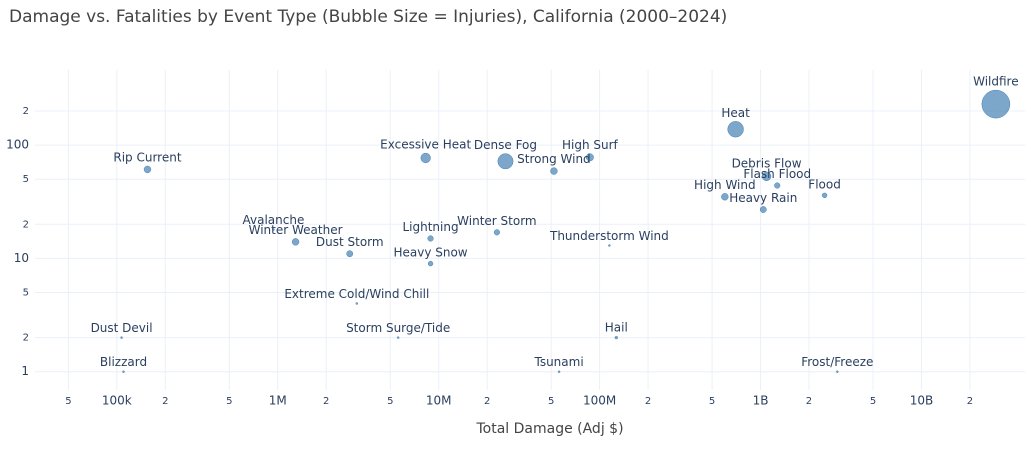 The width and height of the screenshot is (1031, 470). Describe the element at coordinates (117, 401) in the screenshot. I see `x-tick-label: 100k` at that location.